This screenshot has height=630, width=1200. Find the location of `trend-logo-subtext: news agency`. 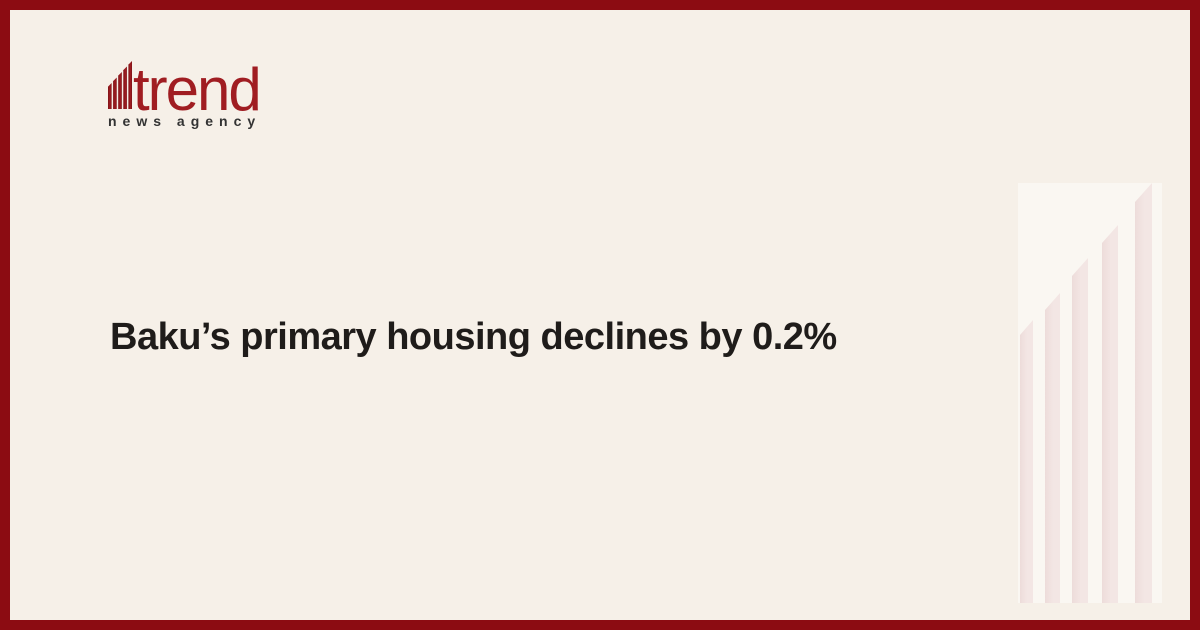

trend-logo-subtext: news agency is located at coordinates (185, 121).